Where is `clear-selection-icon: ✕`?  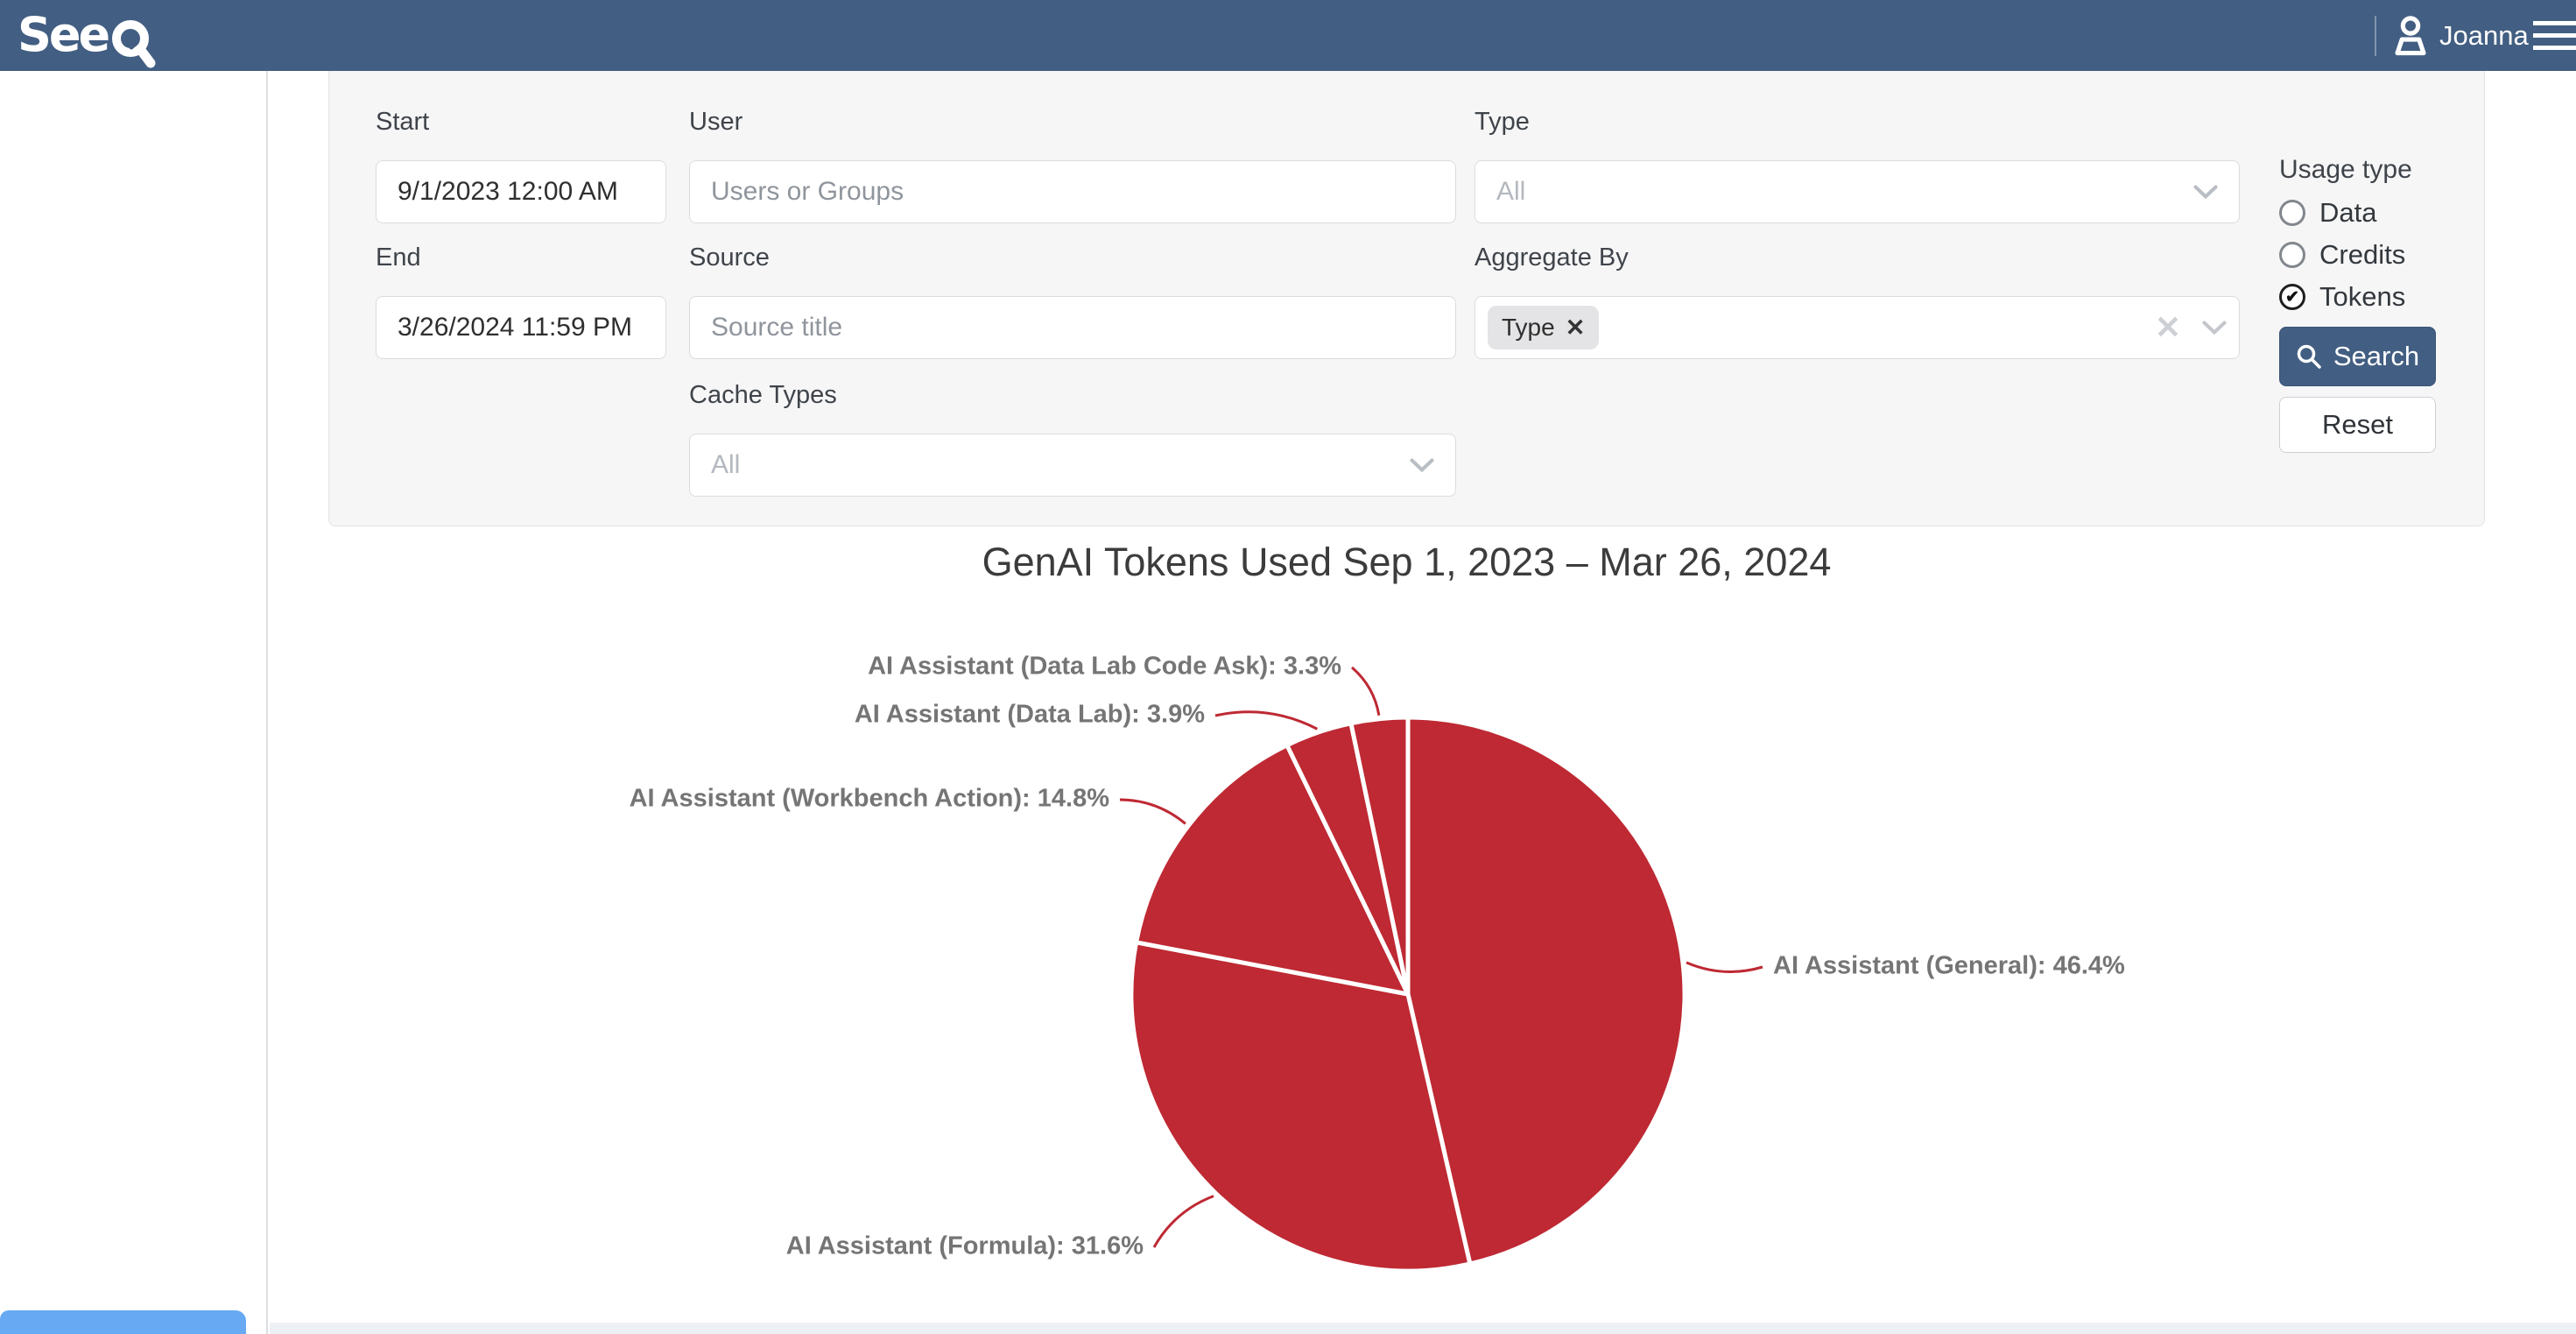 clear-selection-icon: ✕ is located at coordinates (2167, 327).